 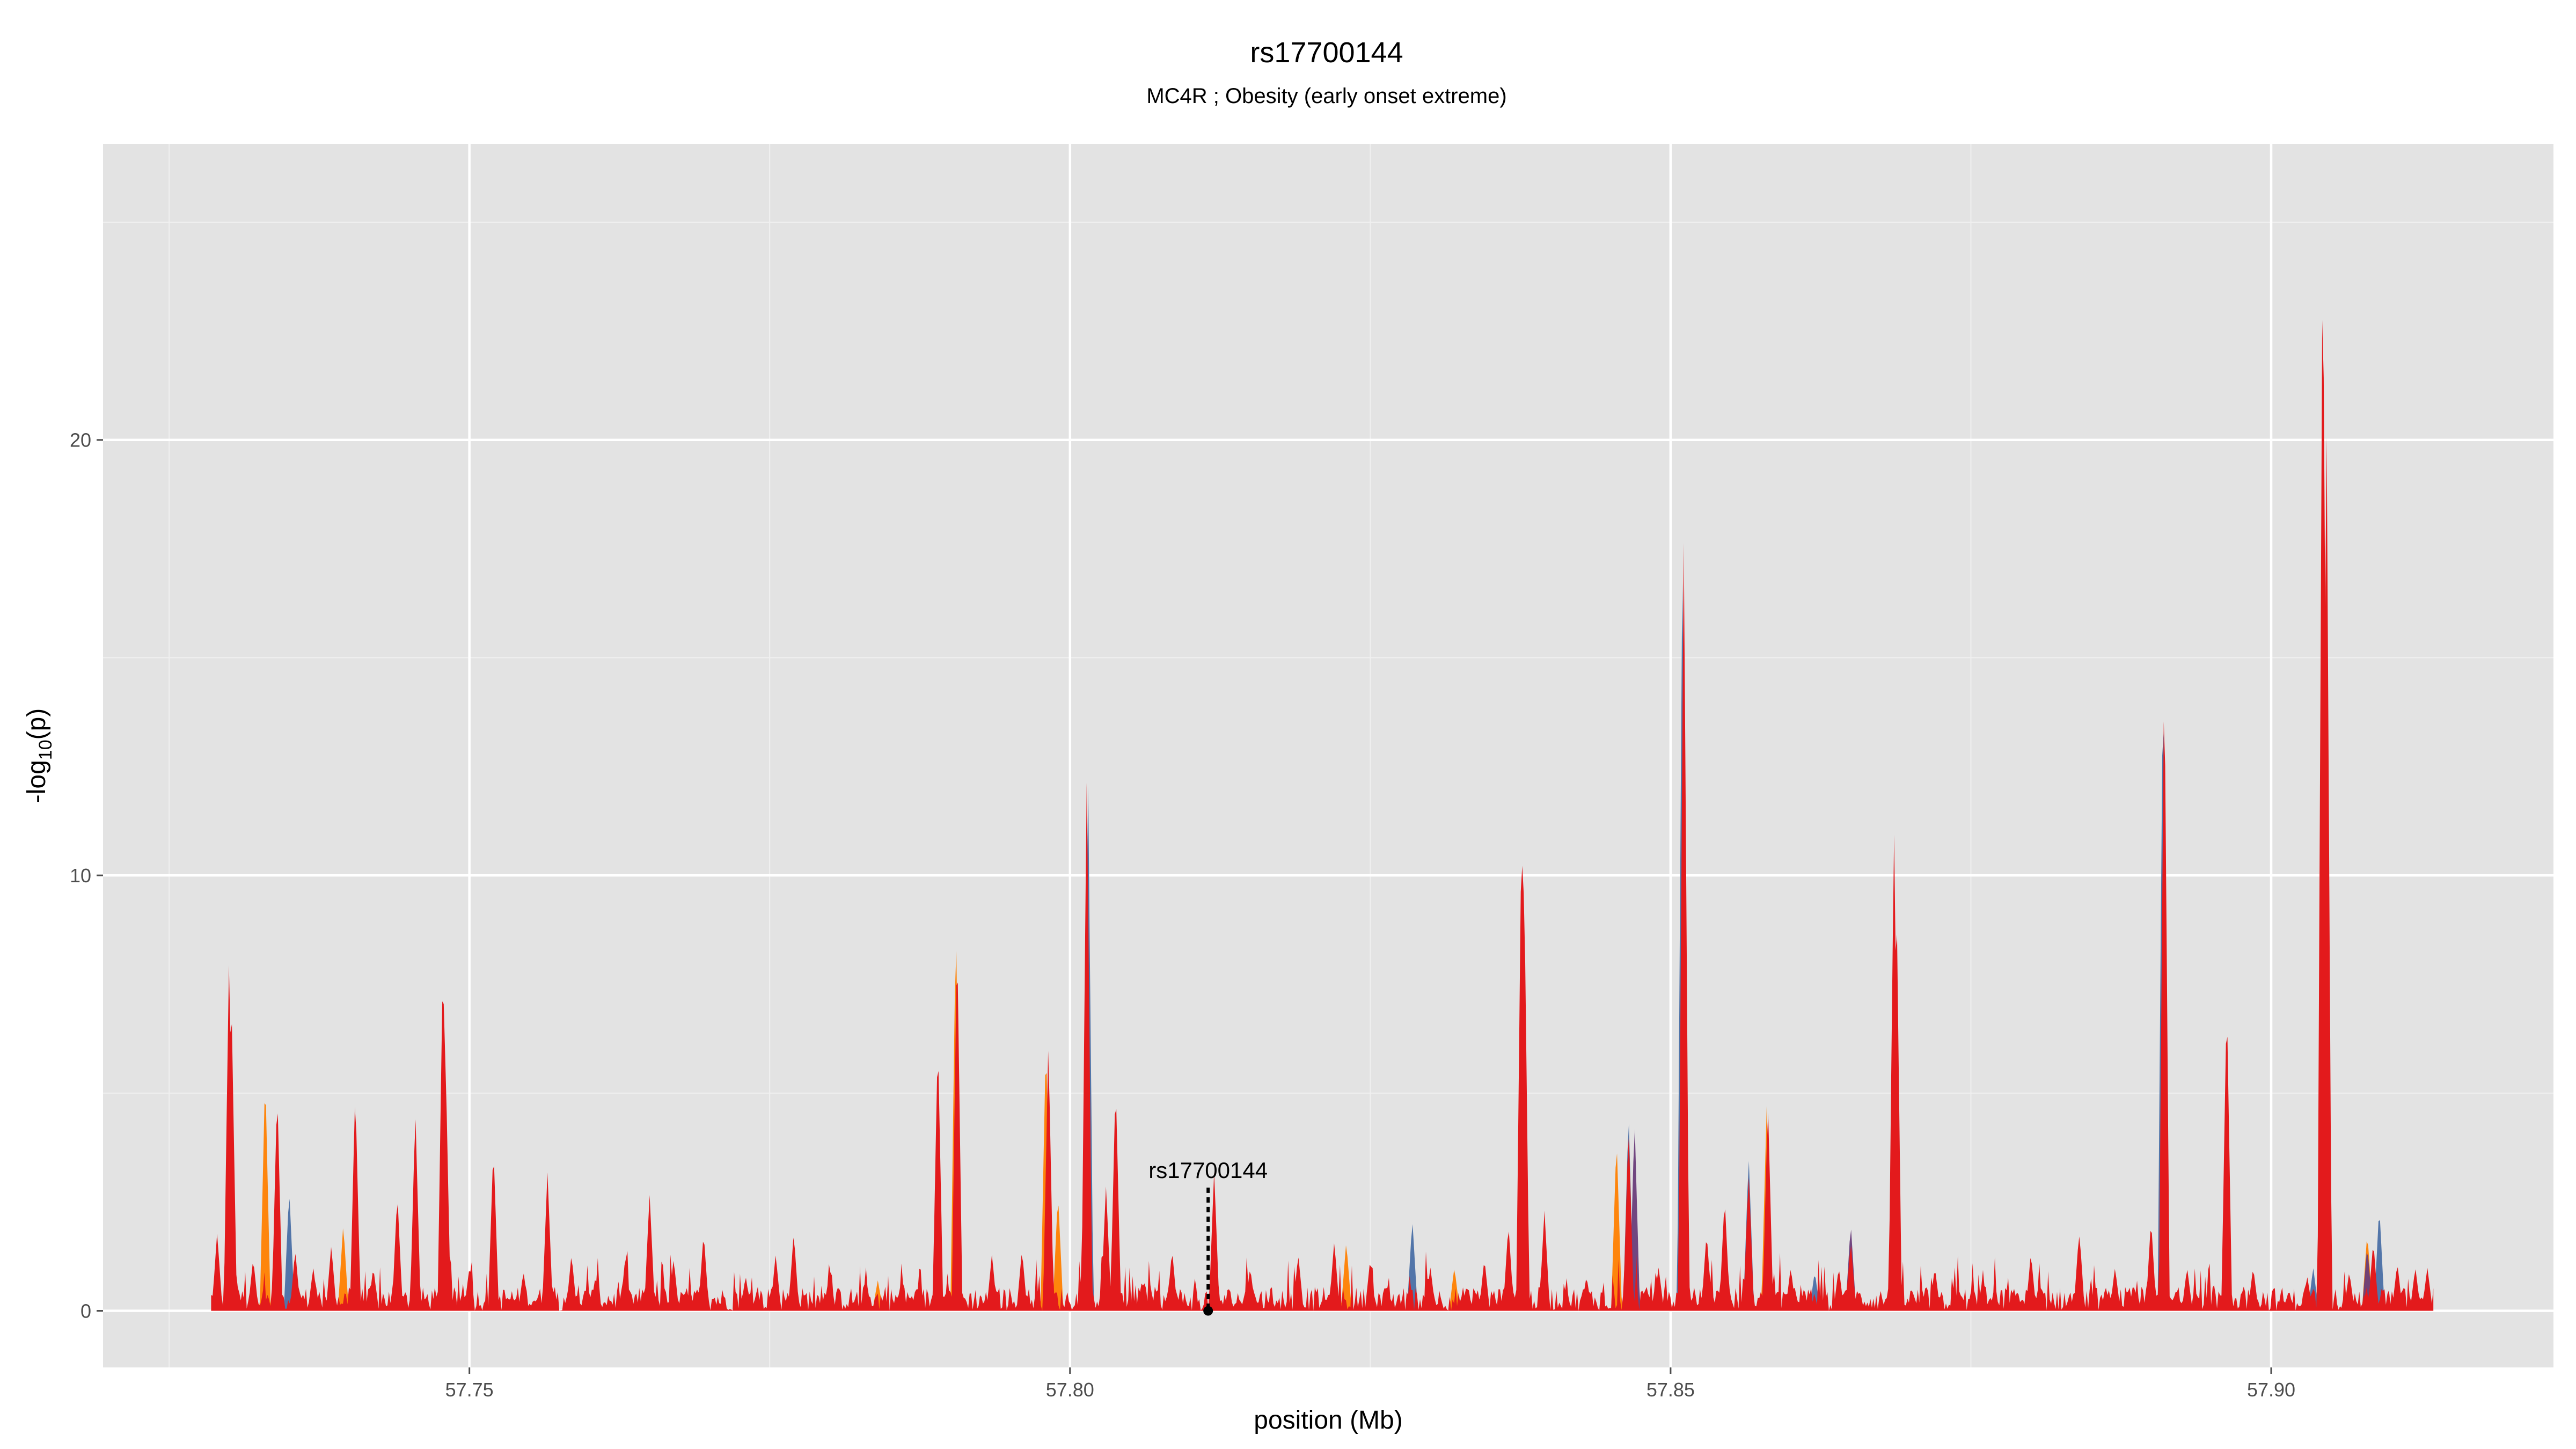 What do you see at coordinates (1326, 96) in the screenshot?
I see `chart-subtitle: MC4R ; Obesity (early onset extreme)` at bounding box center [1326, 96].